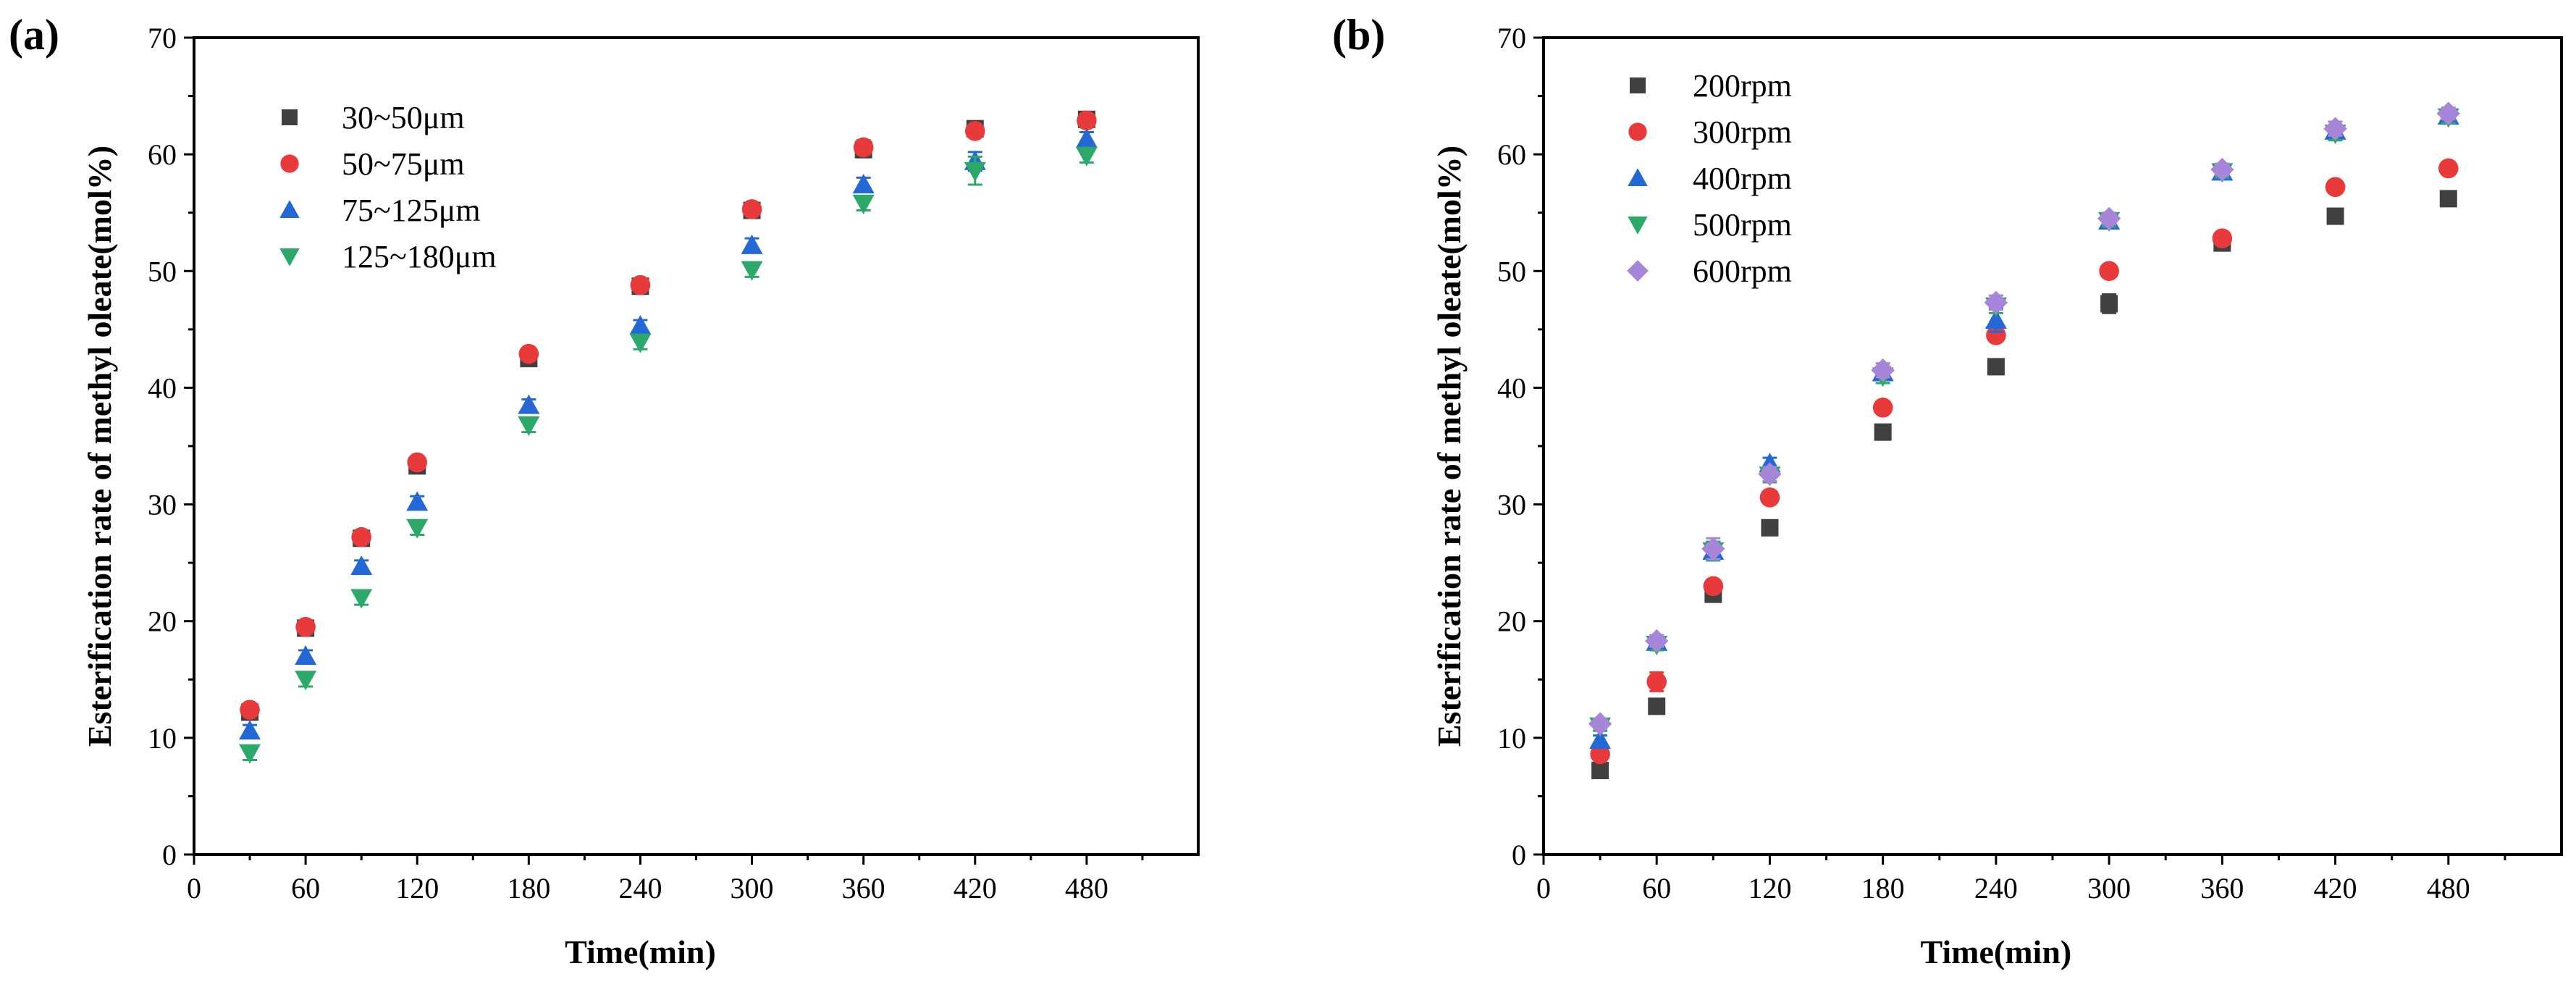  What do you see at coordinates (1769, 888) in the screenshot?
I see `panel-b-xtick-label: 120` at bounding box center [1769, 888].